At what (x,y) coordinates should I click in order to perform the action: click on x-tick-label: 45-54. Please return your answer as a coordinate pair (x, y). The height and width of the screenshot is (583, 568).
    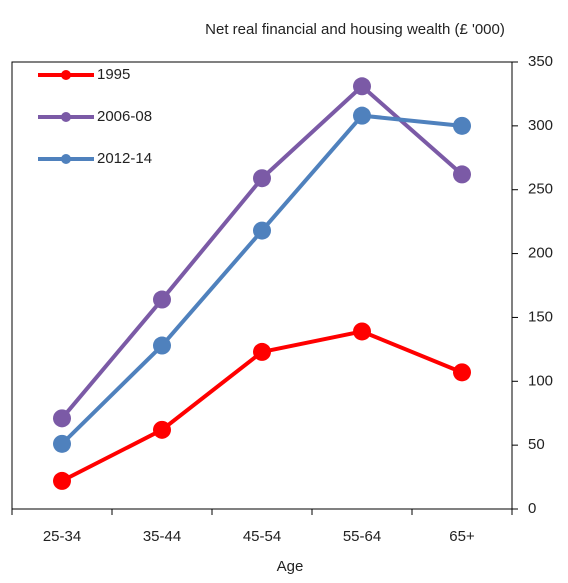
    Looking at the image, I should click on (262, 536).